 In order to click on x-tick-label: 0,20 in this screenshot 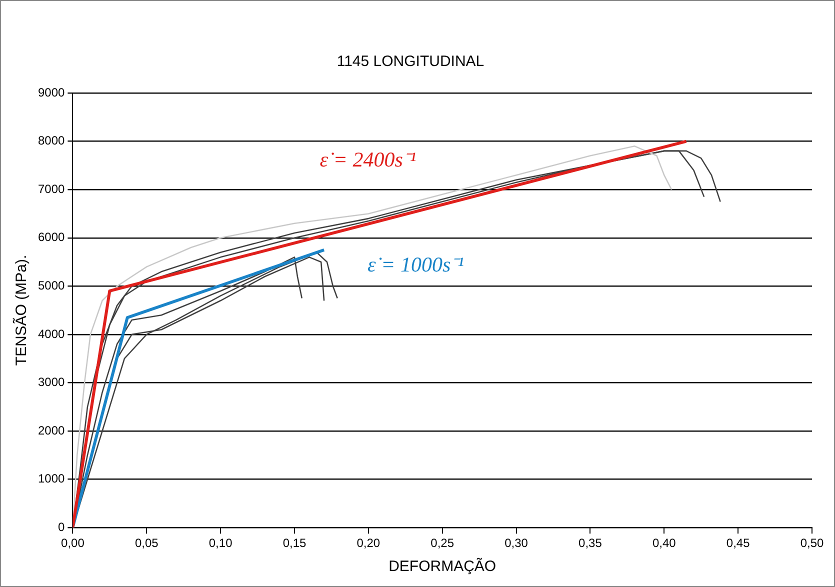, I will do `click(368, 543)`.